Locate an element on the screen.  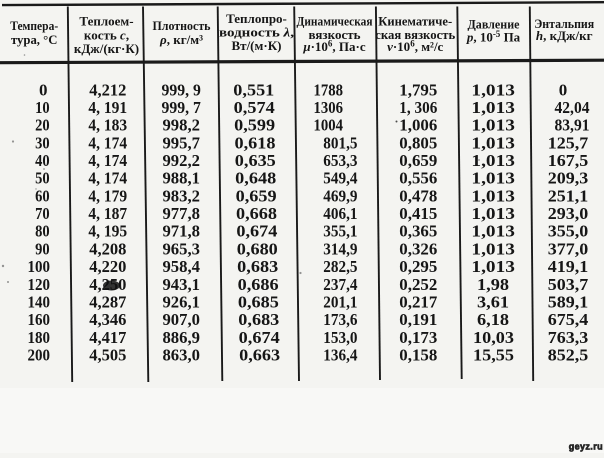
svg-text: 153,0 is located at coordinates (340, 337).